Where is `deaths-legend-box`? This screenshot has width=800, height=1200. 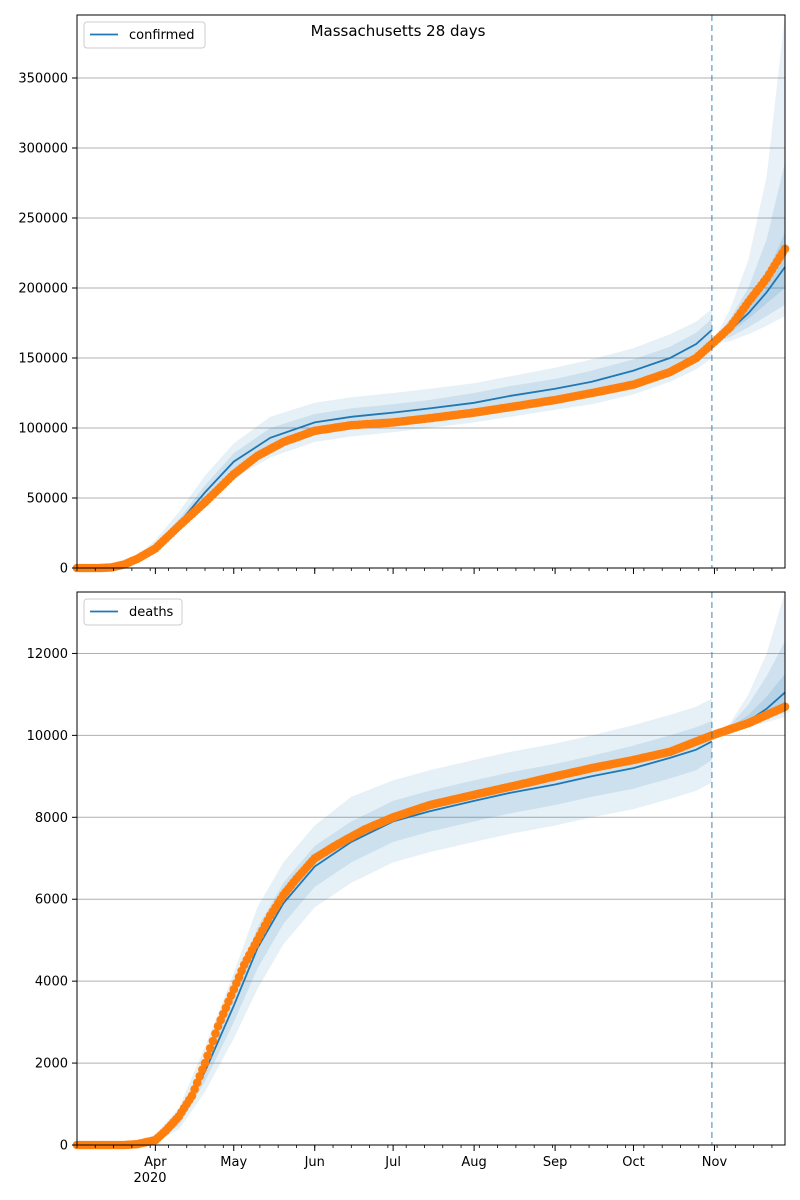
deaths-legend-box is located at coordinates (133, 612).